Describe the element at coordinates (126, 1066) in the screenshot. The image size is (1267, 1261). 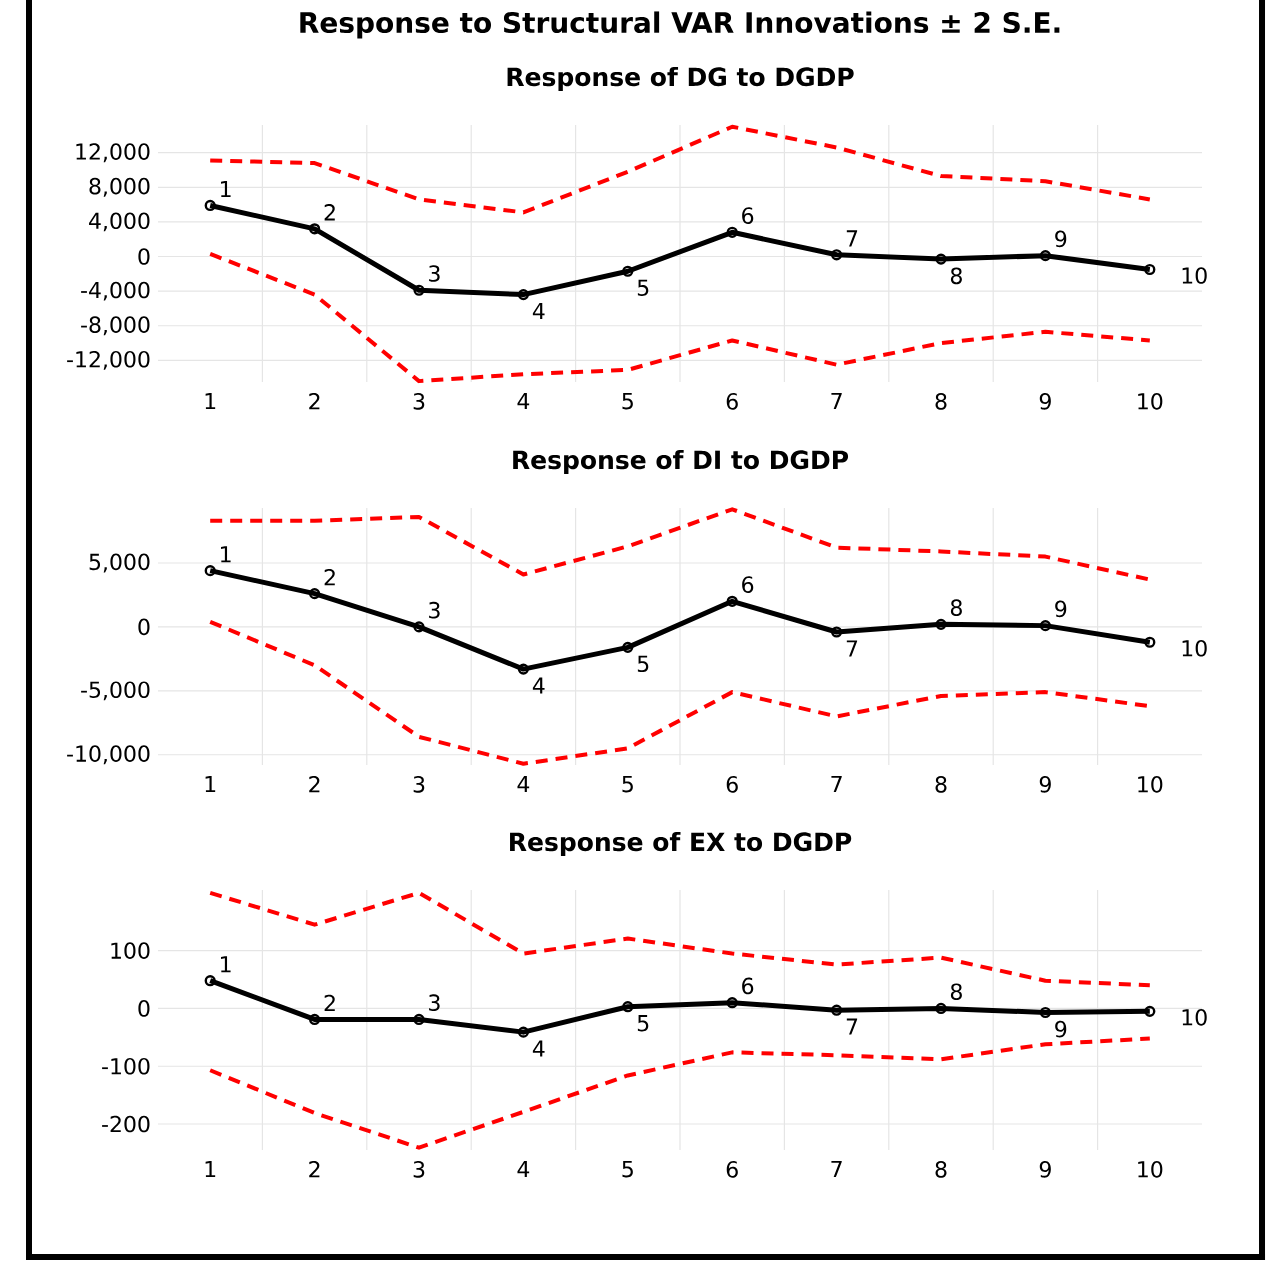
I see `y-tick-label: -100` at that location.